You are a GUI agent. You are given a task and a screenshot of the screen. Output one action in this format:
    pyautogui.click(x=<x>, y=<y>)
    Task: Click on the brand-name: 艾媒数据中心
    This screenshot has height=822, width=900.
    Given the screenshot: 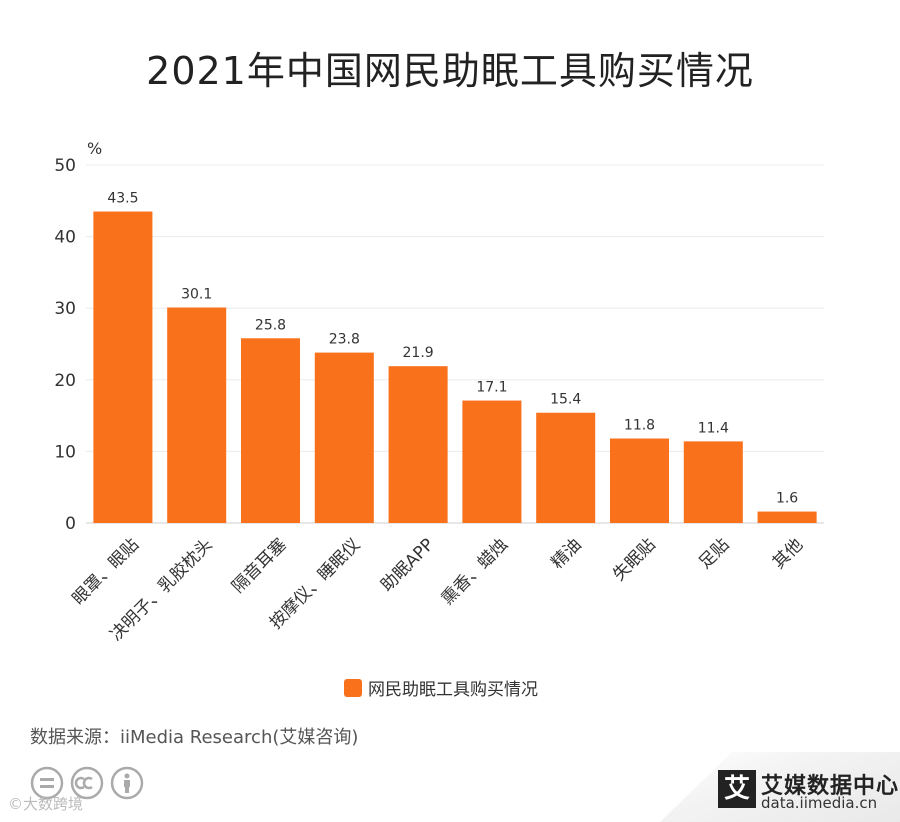 What is the action you would take?
    pyautogui.click(x=830, y=786)
    